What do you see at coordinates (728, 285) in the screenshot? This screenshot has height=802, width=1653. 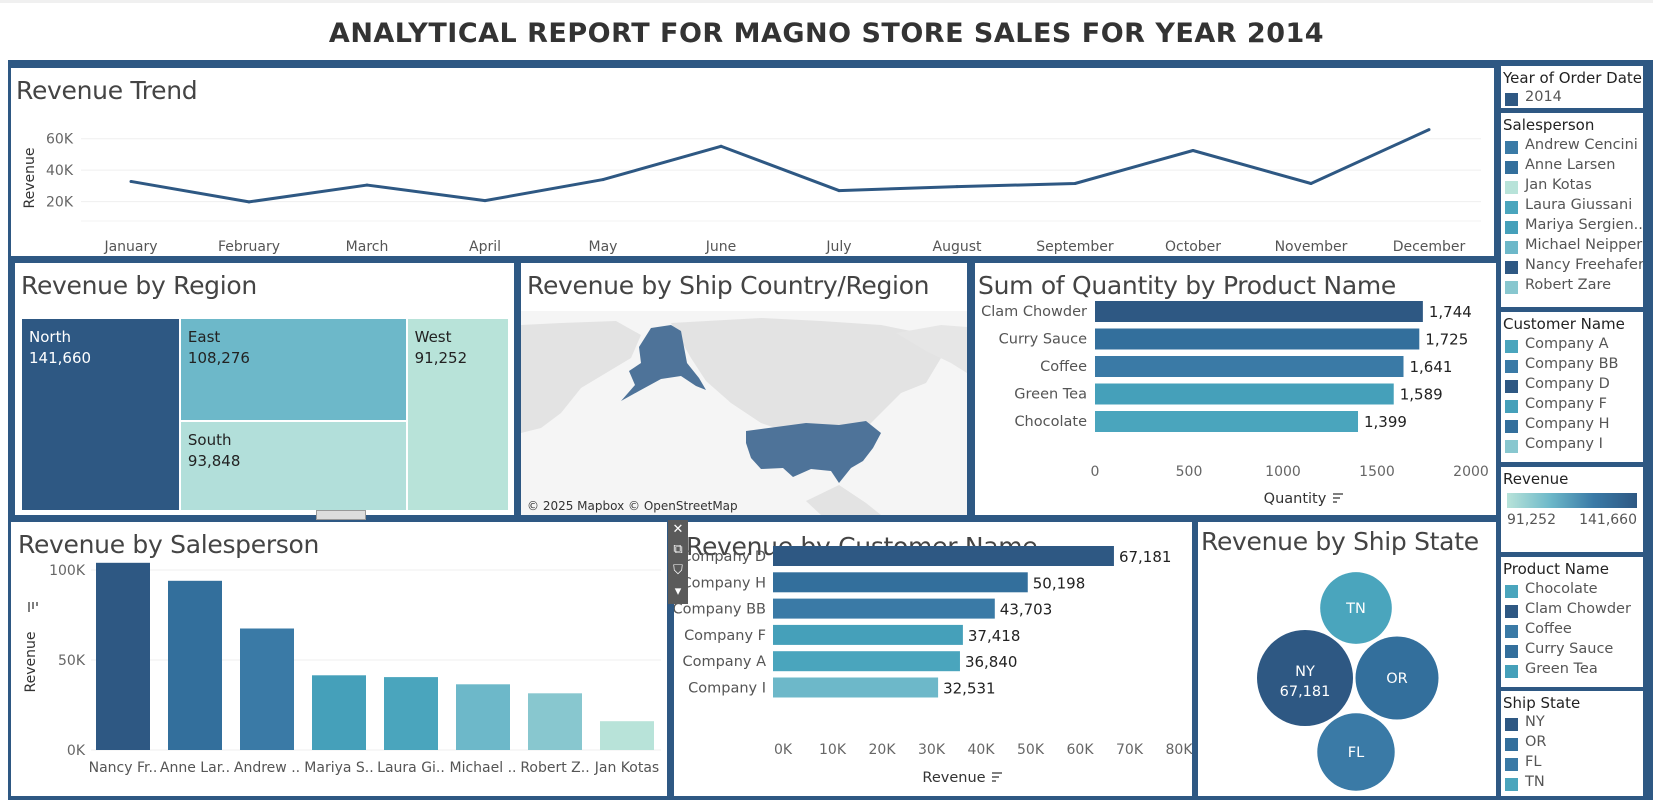 I see `panel-title: Revenue by Ship Country/Region` at bounding box center [728, 285].